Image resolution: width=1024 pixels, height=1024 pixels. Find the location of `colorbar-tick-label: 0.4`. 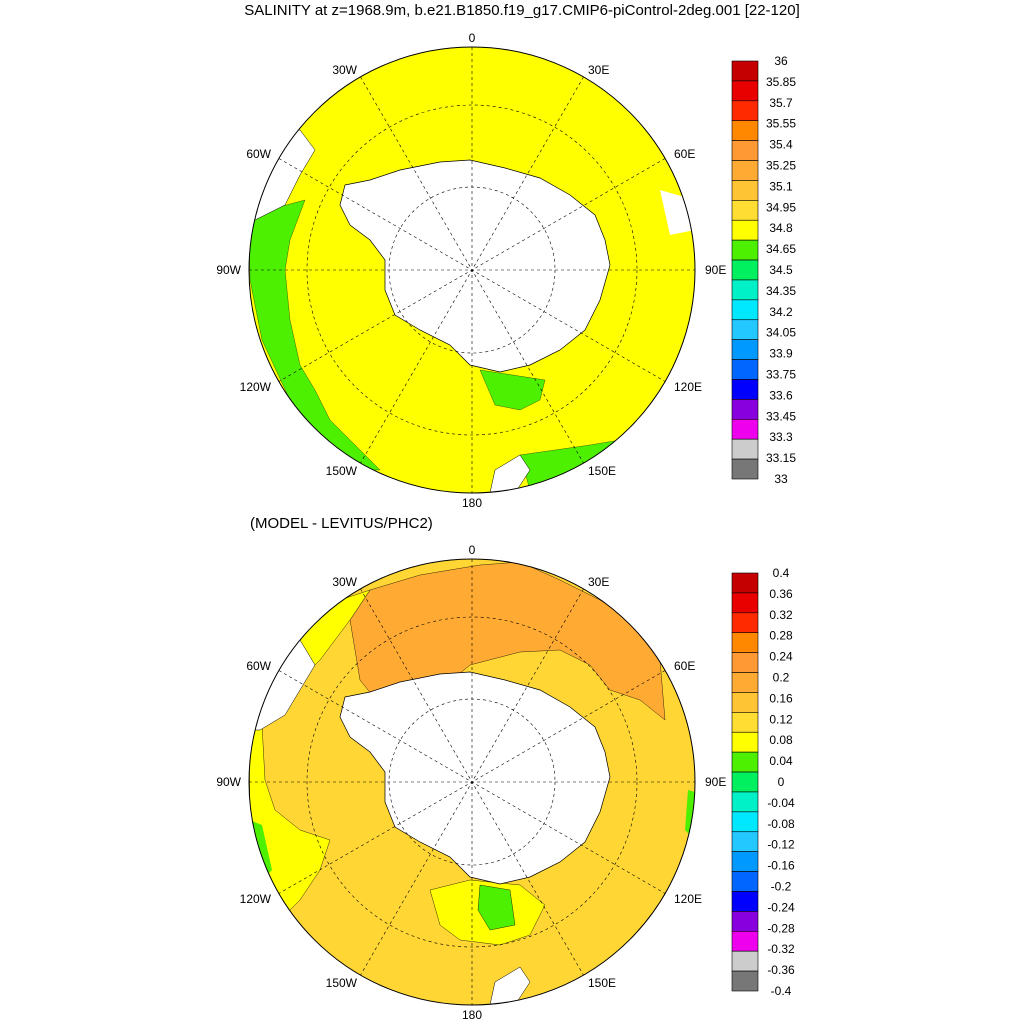

colorbar-tick-label: 0.4 is located at coordinates (781, 573).